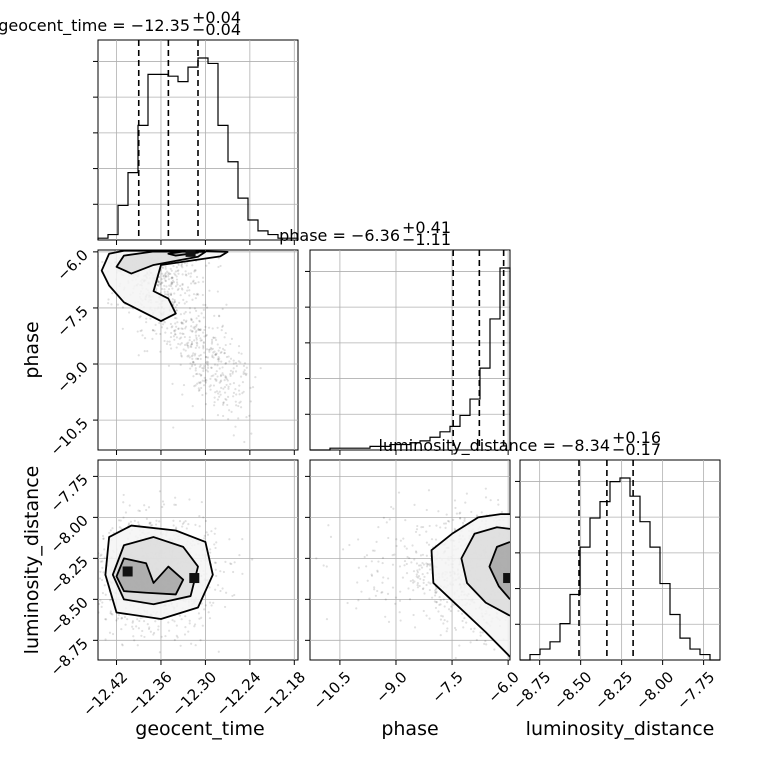 The image size is (760, 760). What do you see at coordinates (69, 656) in the screenshot?
I see `y-tick-label: −8.75` at bounding box center [69, 656].